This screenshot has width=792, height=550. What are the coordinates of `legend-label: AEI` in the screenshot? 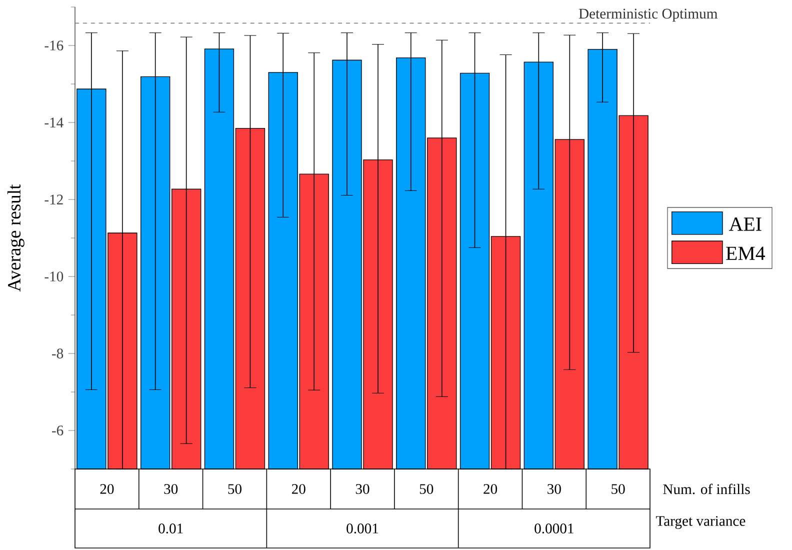 It's located at (745, 224).